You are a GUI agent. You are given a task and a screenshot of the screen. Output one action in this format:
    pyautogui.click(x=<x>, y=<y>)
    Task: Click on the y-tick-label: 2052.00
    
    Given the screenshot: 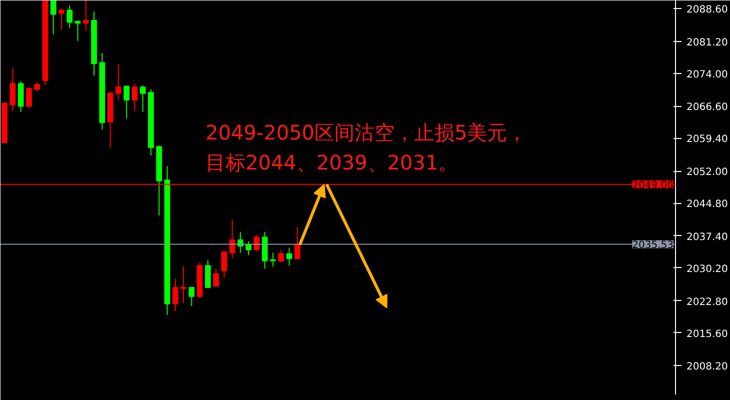 What is the action you would take?
    pyautogui.click(x=707, y=172)
    